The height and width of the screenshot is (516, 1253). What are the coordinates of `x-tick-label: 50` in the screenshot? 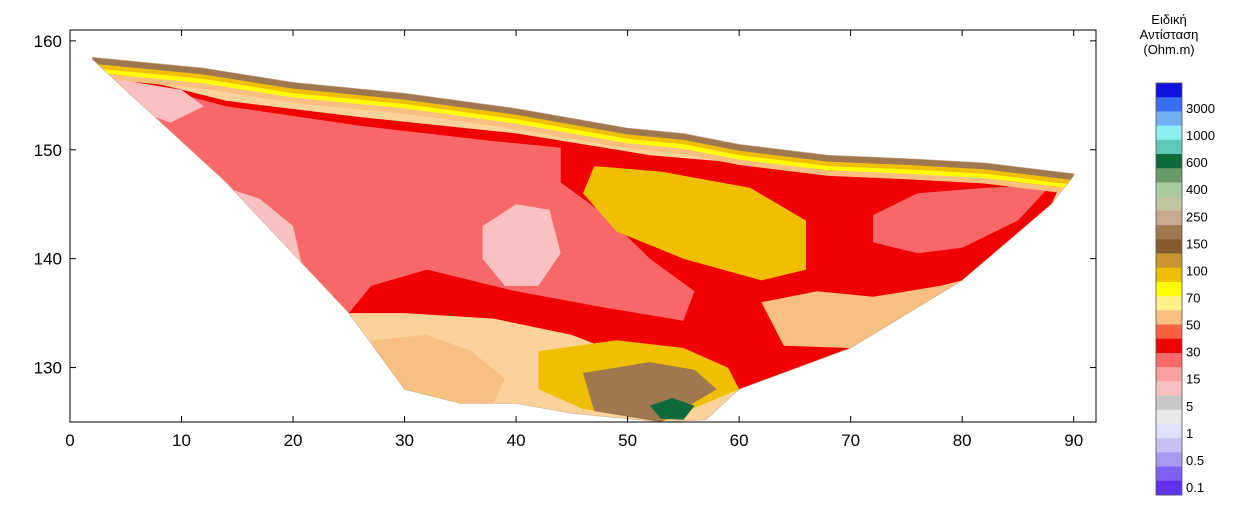 It's located at (627, 440).